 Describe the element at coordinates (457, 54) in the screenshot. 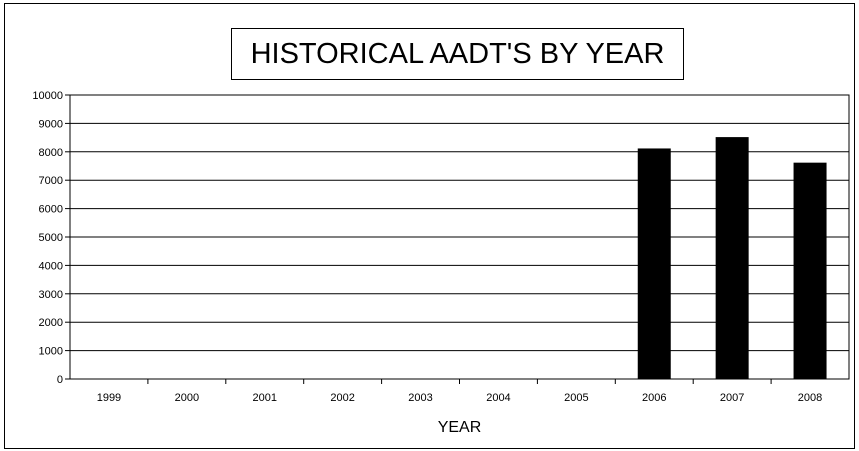

I see `chart-title: HISTORICAL AADT'S BY YEAR` at that location.